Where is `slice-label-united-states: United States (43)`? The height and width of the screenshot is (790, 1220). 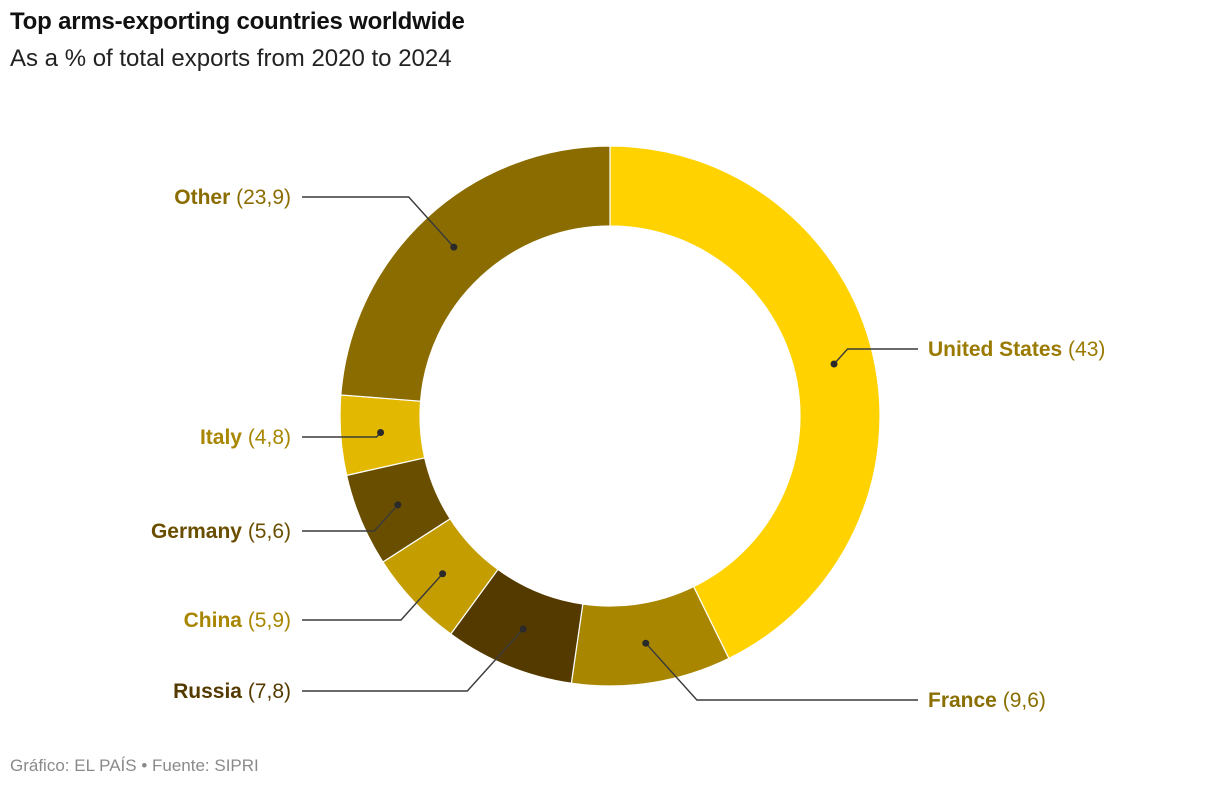 slice-label-united-states: United States (43) is located at coordinates (1016, 349).